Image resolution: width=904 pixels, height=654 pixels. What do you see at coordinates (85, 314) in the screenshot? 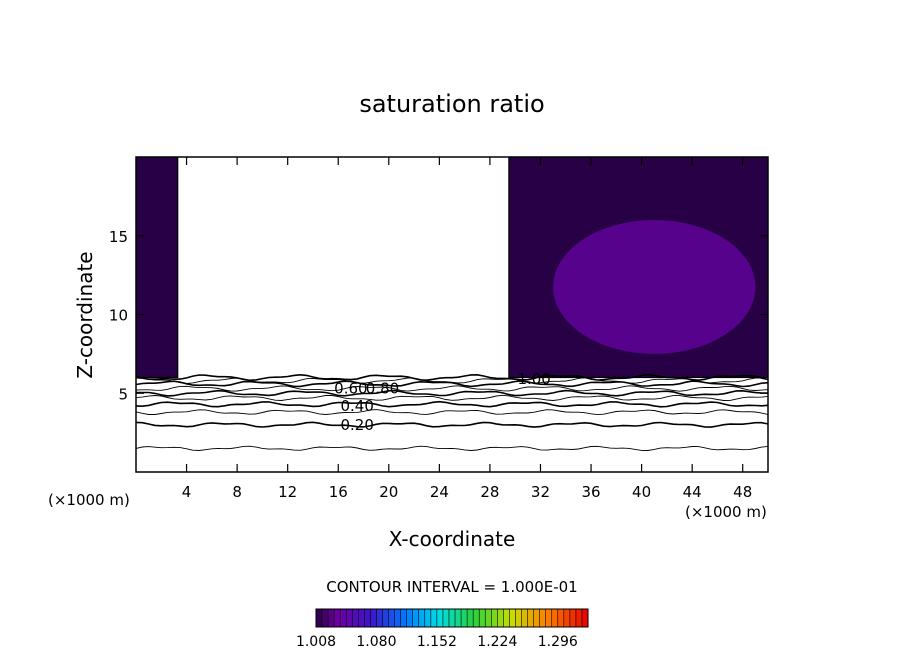
I see `y-axis-label: Z-coordinate` at bounding box center [85, 314].